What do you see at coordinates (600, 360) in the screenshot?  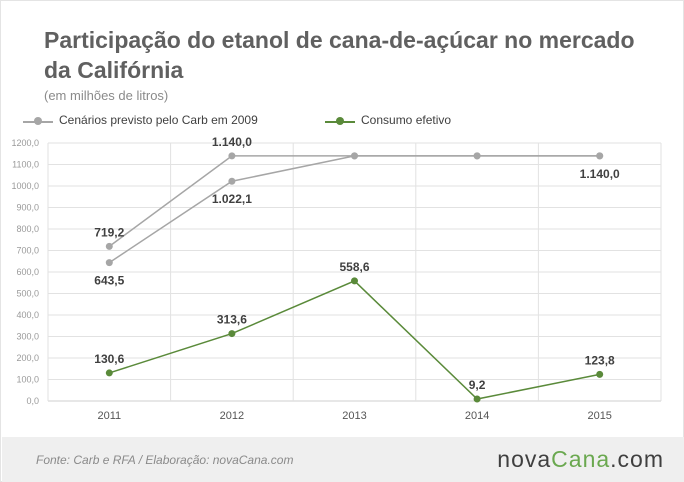 I see `data-label: 123,8` at bounding box center [600, 360].